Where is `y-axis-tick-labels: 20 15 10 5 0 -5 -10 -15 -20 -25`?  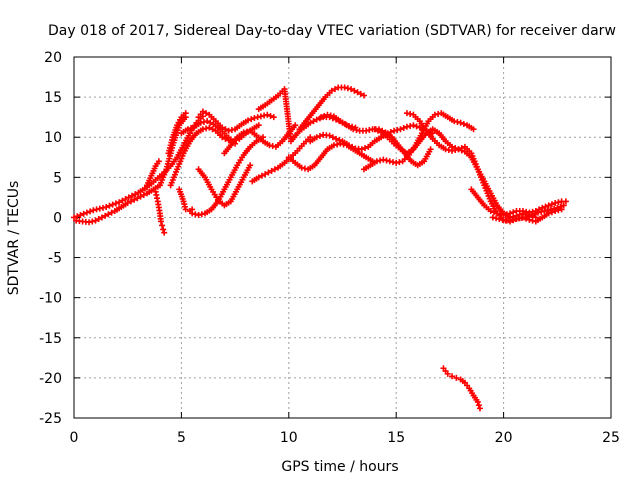
y-axis-tick-labels: 20 15 10 5 0 -5 -10 -15 -20 -25 is located at coordinates (50, 238).